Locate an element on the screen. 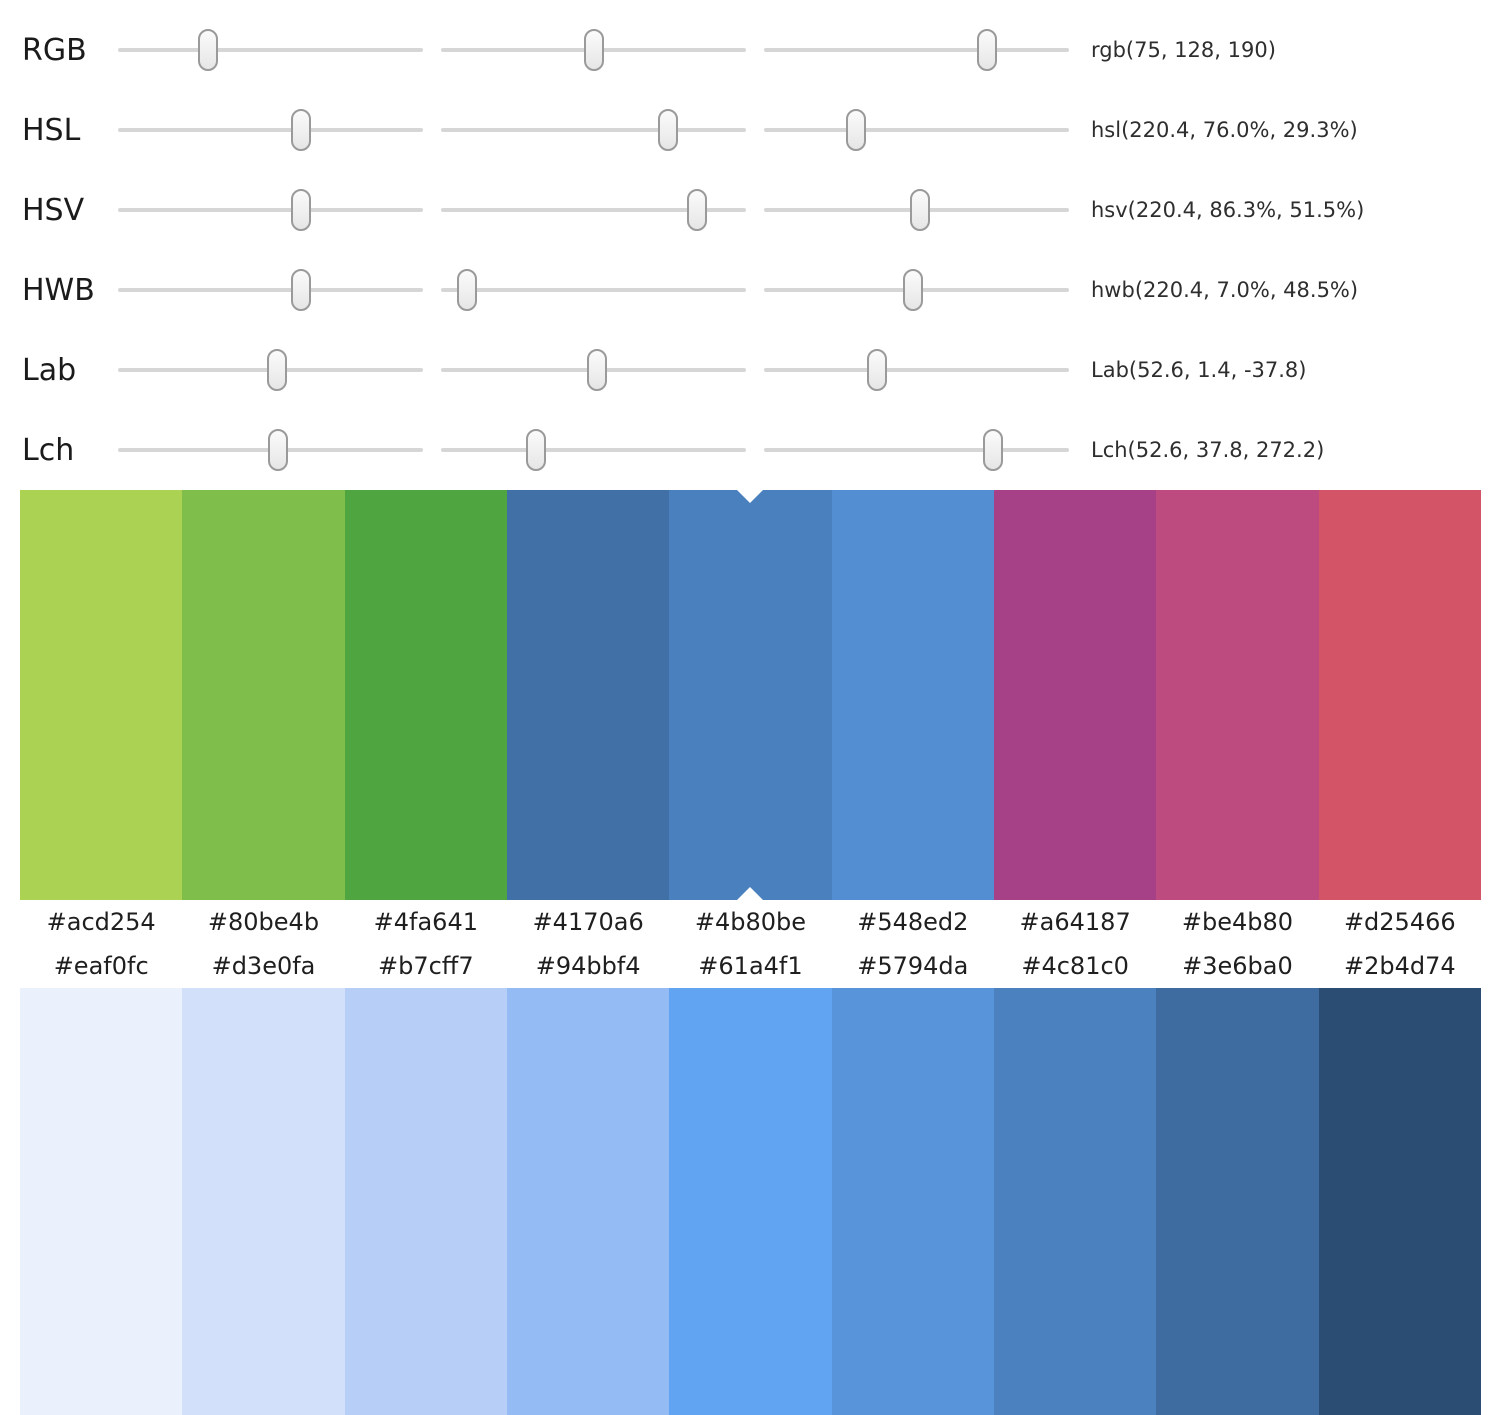  swatch-hex-label: #5794da is located at coordinates (913, 966).